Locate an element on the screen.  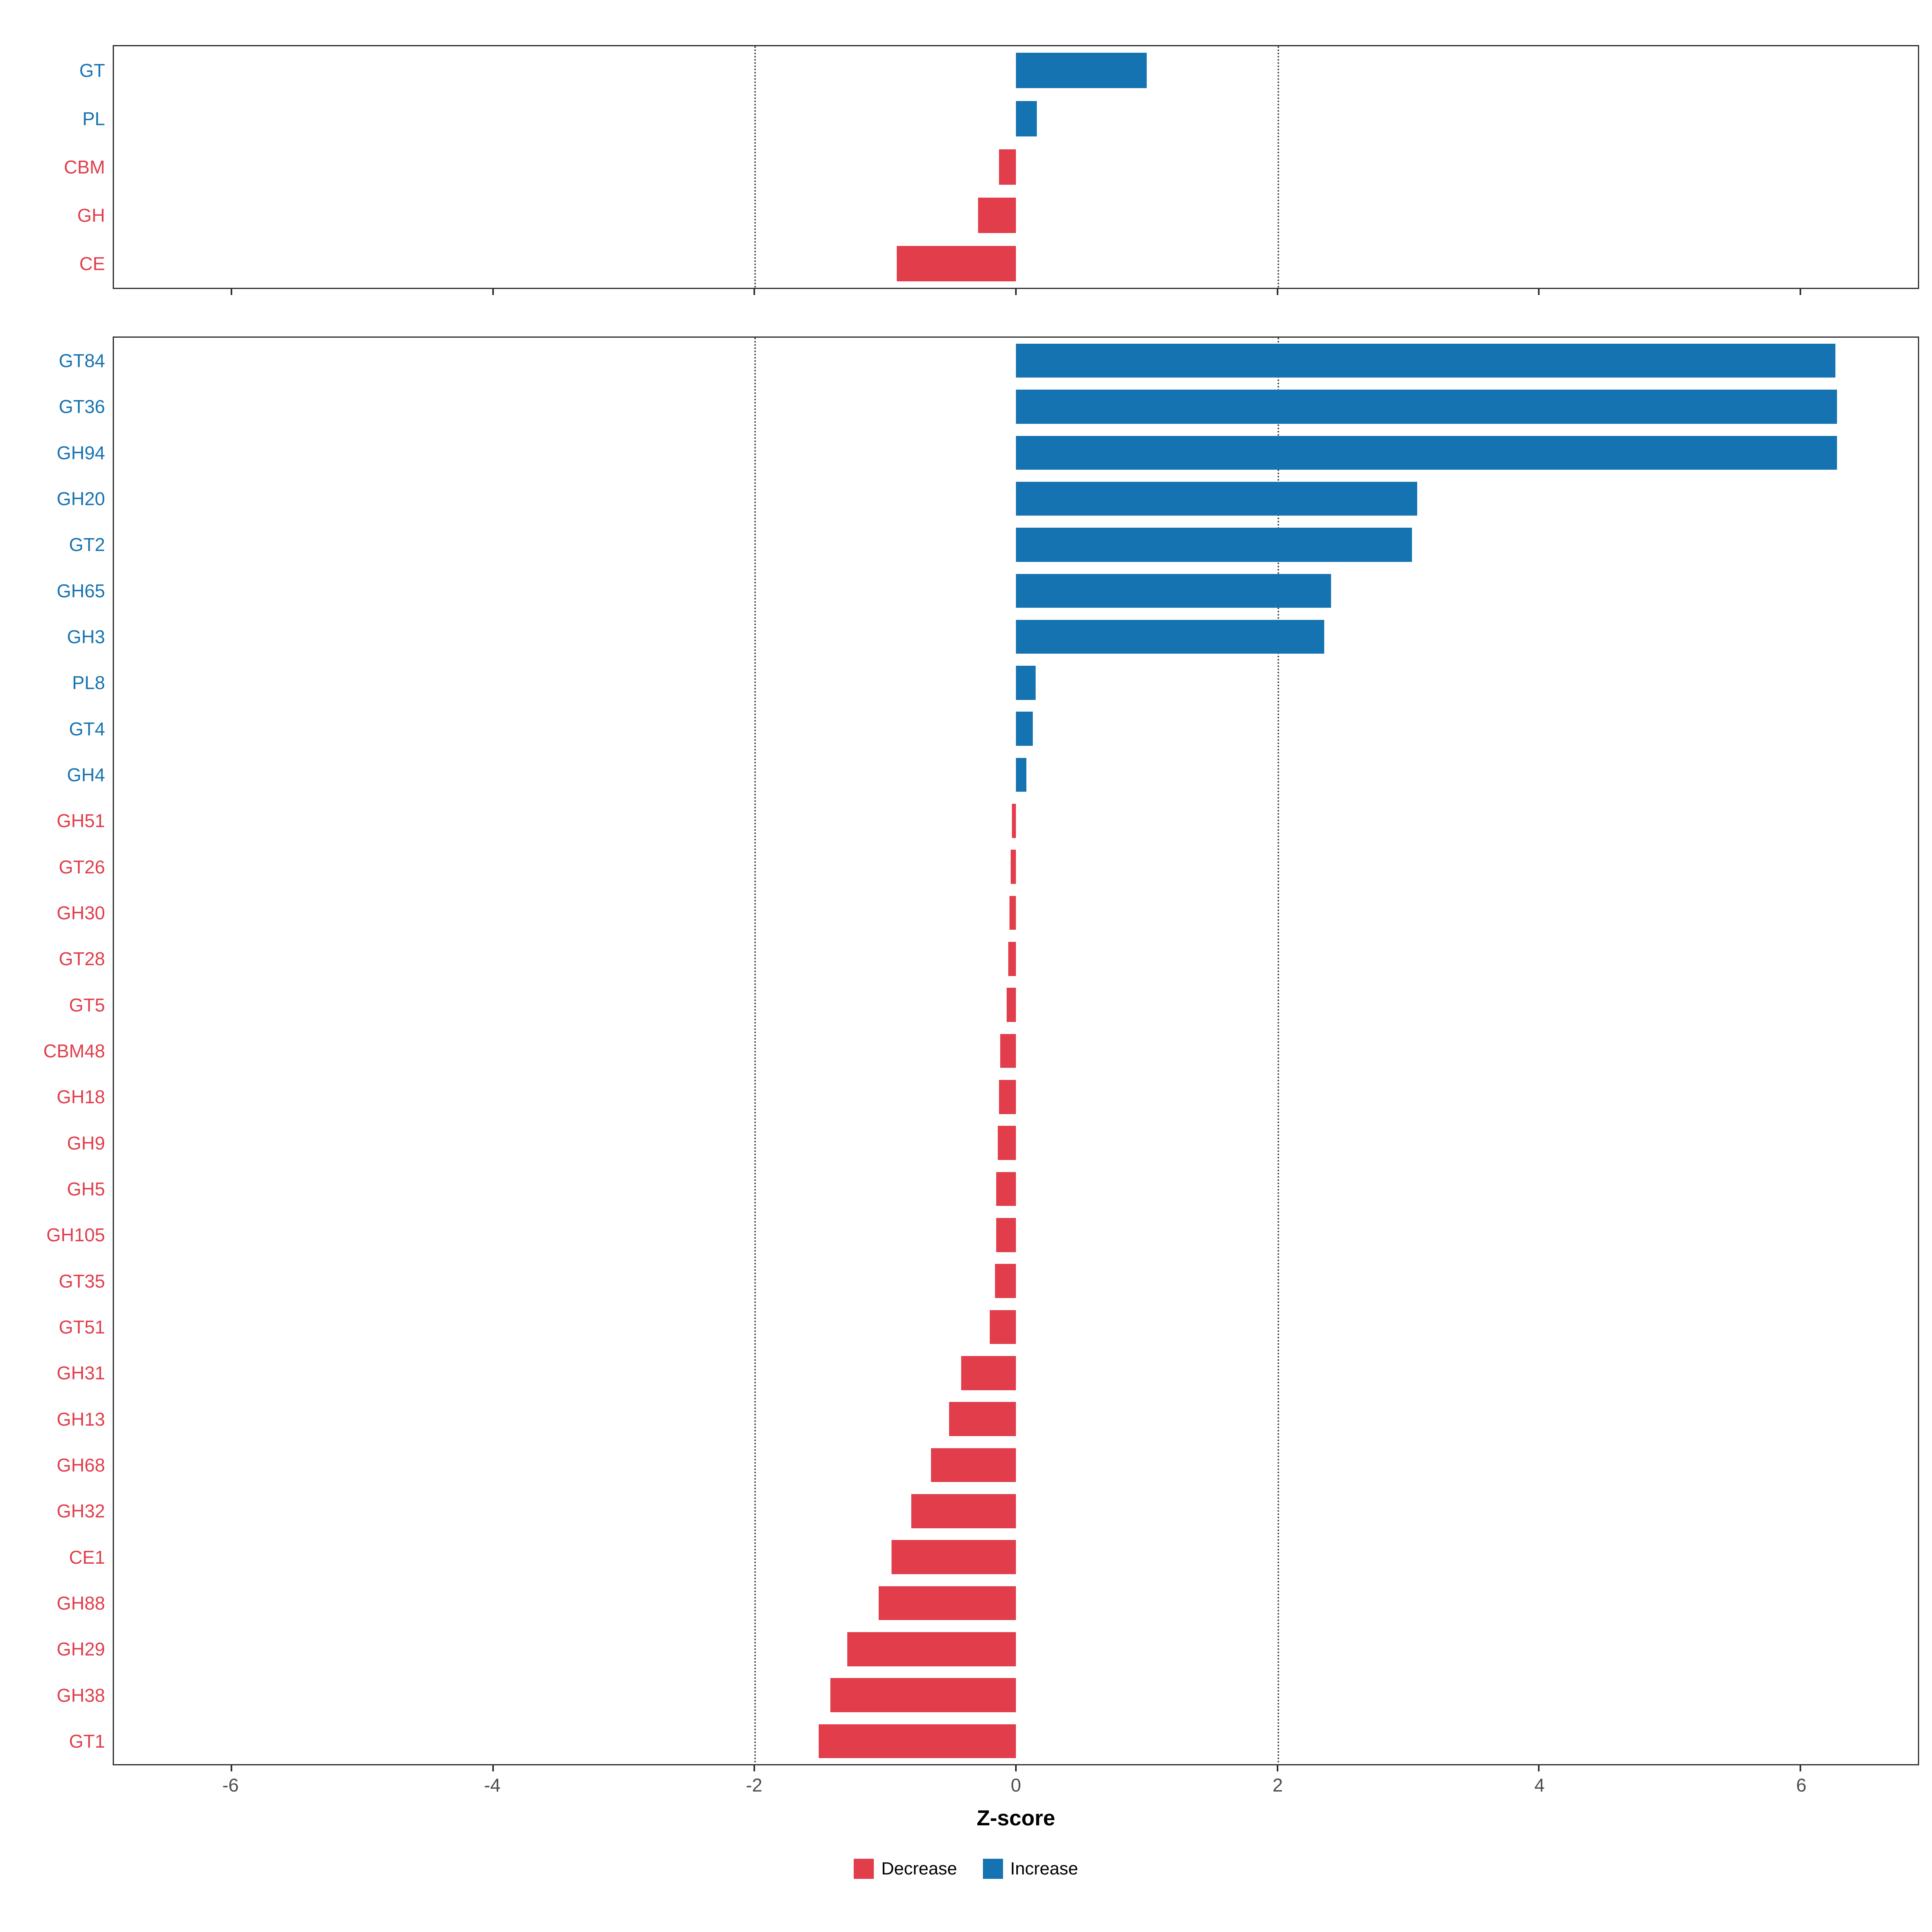
bar-row: CBM is located at coordinates (991, 167).